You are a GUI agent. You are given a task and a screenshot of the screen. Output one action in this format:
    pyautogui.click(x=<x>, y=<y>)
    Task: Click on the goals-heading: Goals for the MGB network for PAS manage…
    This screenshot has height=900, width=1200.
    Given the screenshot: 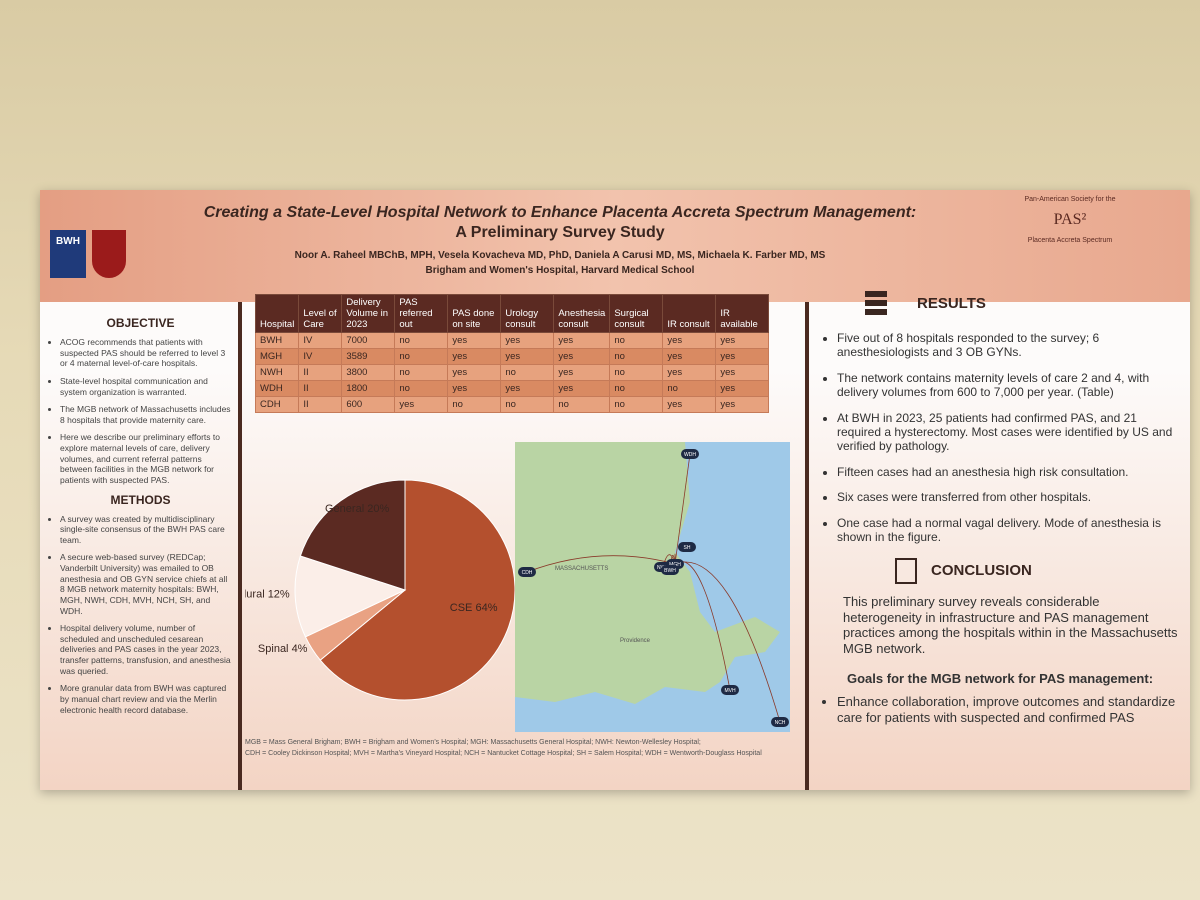 What is the action you would take?
    pyautogui.click(x=1000, y=678)
    